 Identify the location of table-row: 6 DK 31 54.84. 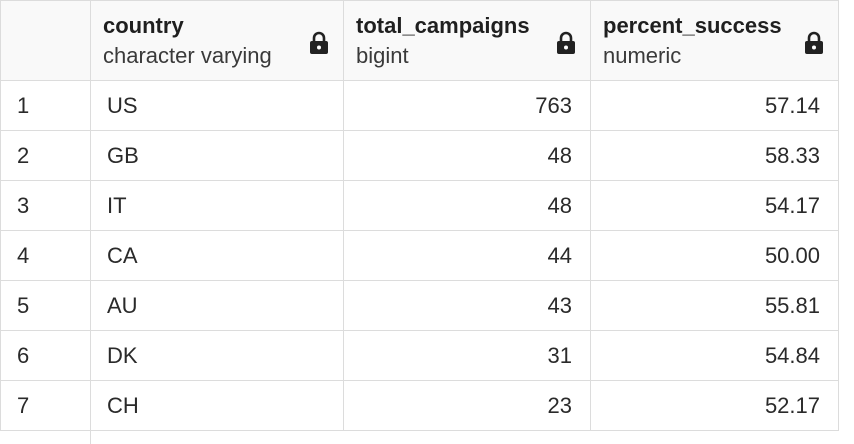
(419, 355).